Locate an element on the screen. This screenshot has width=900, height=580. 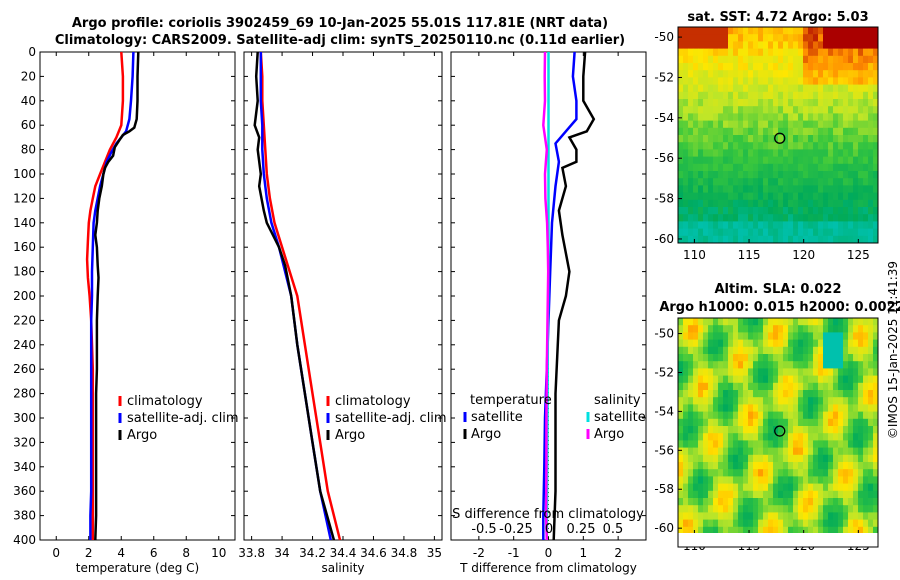
lat-tick-label: -56 is located at coordinates (664, 450).